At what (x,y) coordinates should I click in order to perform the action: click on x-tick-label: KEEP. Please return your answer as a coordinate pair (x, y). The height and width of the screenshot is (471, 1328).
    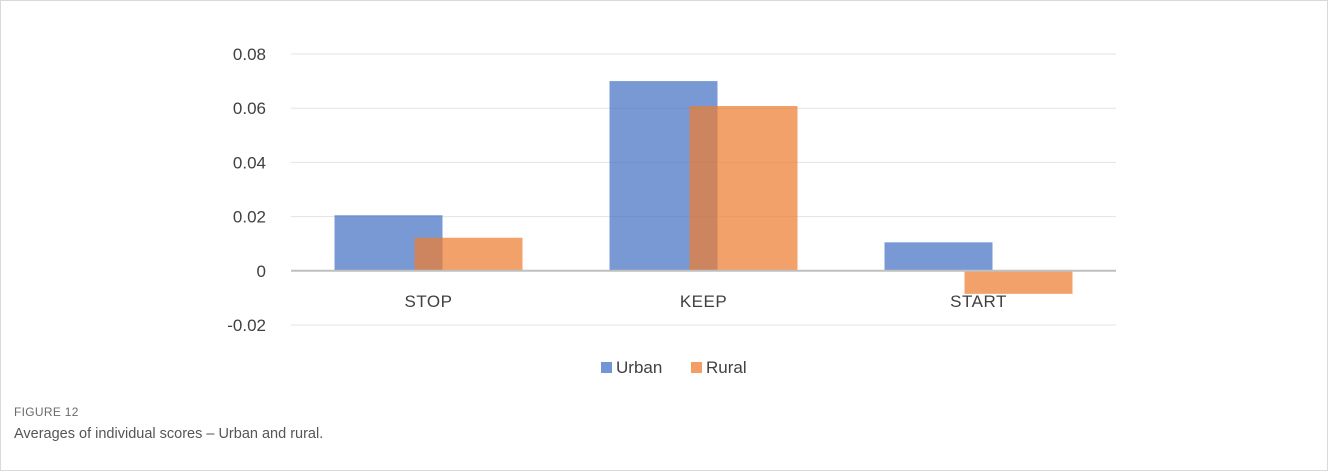
    Looking at the image, I should click on (703, 301).